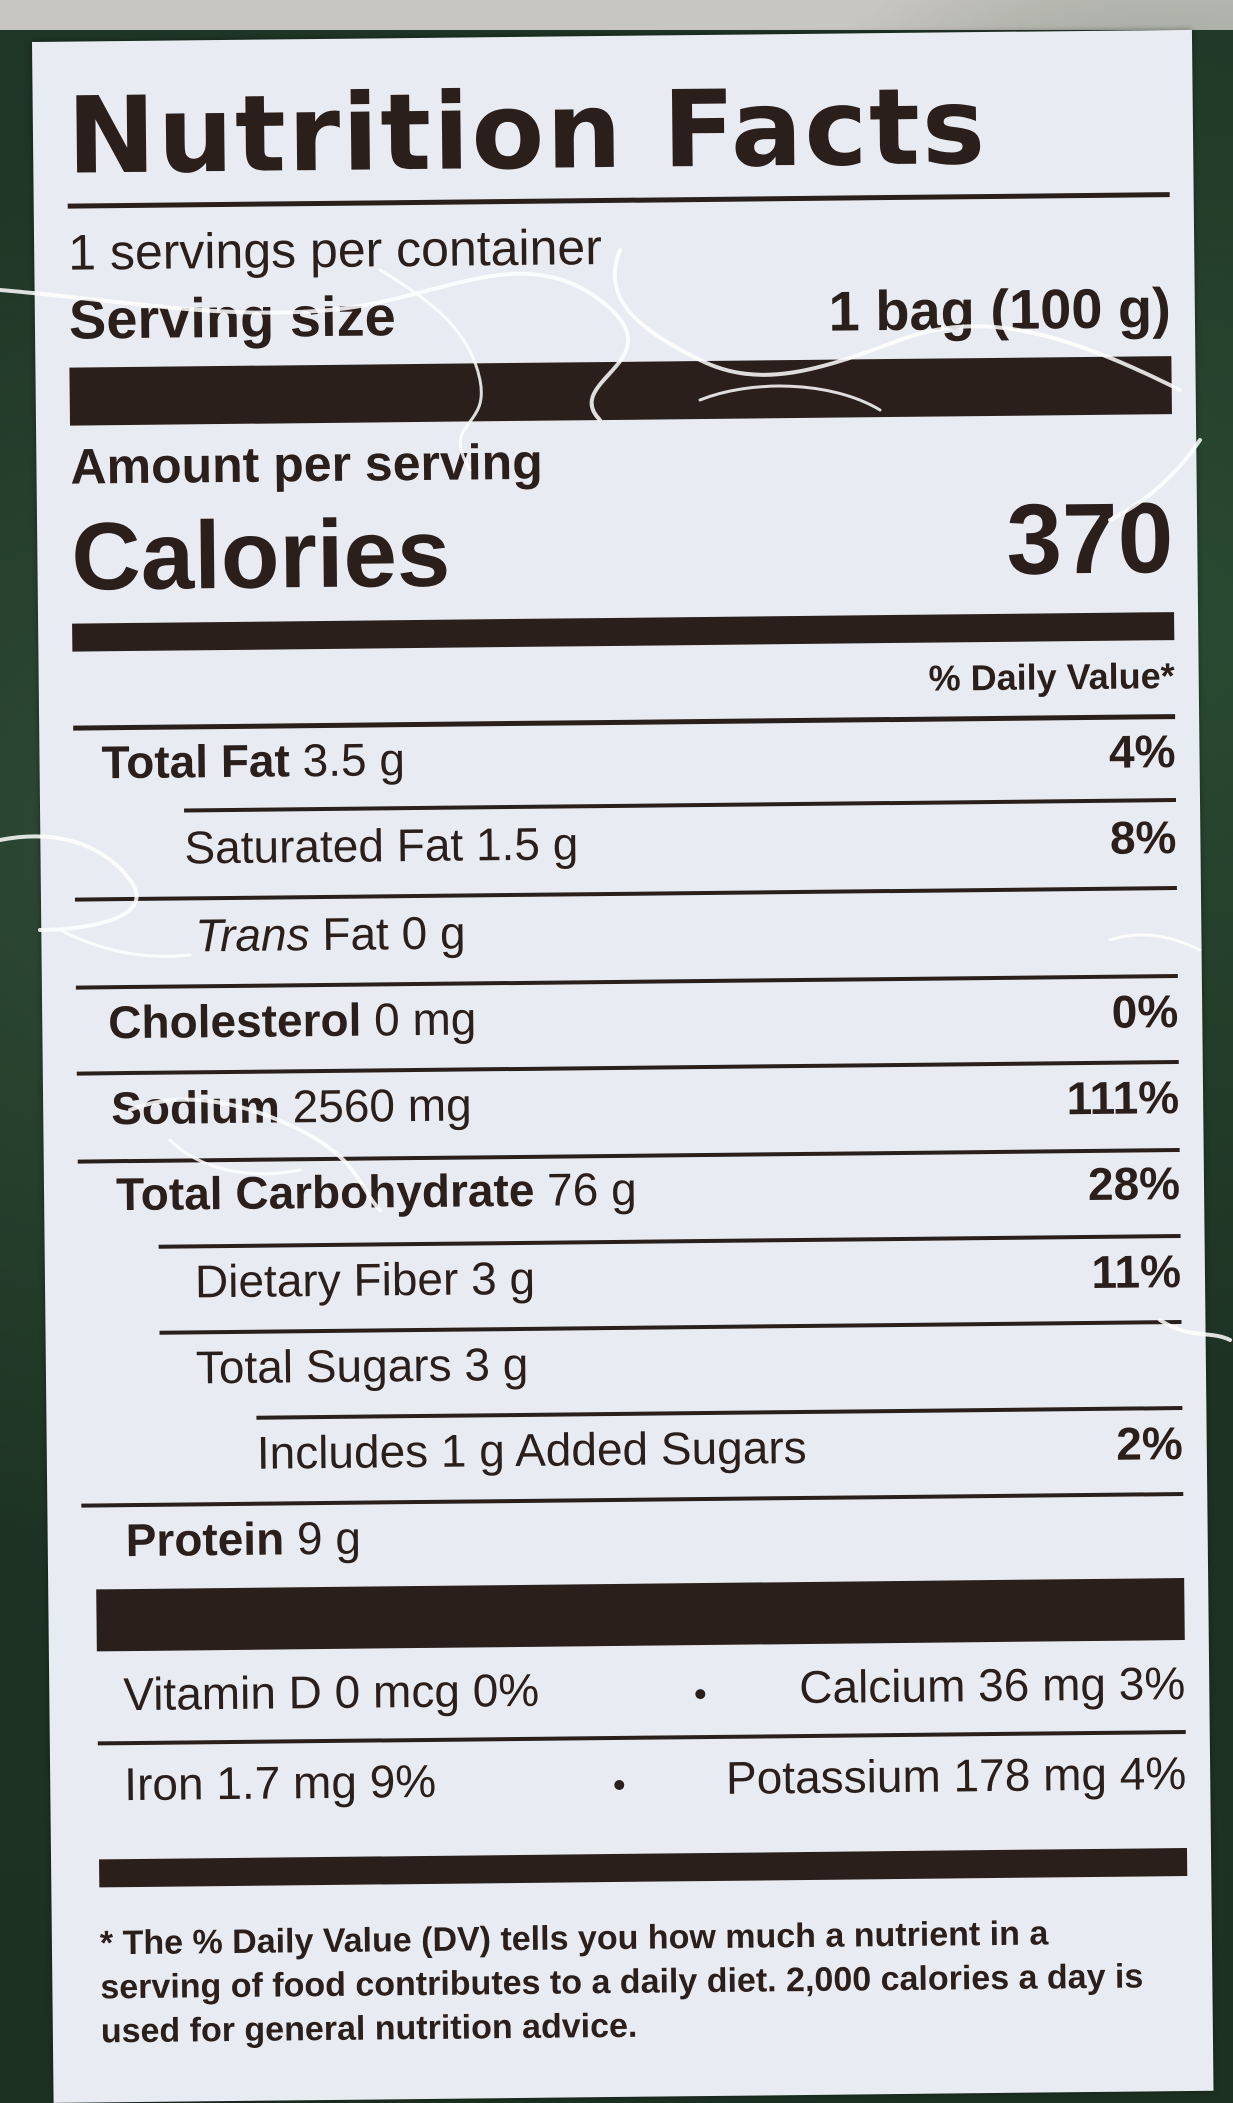 This screenshot has height=2103, width=1233. What do you see at coordinates (1142, 751) in the screenshot?
I see `dv-total-fat: 4%` at bounding box center [1142, 751].